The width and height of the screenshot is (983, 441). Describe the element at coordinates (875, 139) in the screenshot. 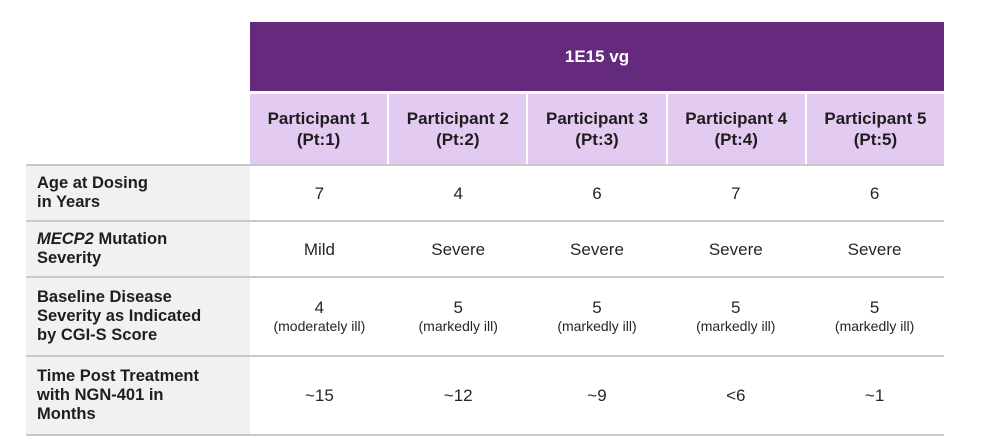

I see `participant-id: (Pt:5)` at that location.